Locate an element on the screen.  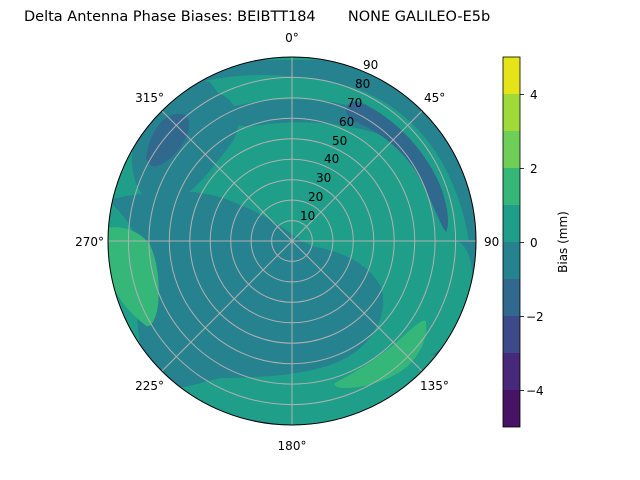
angle-label-315: 315° is located at coordinates (149, 98).